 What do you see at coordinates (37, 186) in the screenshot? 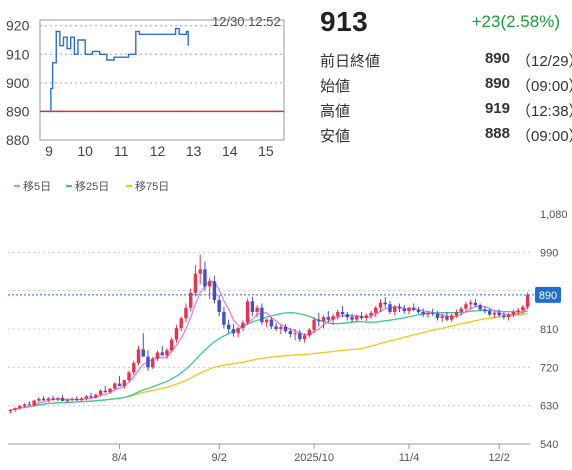
I see `legend-label: 移5日` at bounding box center [37, 186].